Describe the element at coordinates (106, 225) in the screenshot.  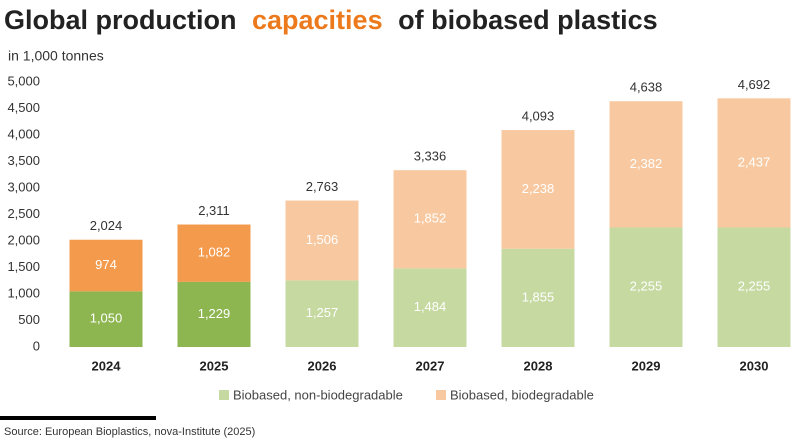
I see `total-label: 2,024` at that location.